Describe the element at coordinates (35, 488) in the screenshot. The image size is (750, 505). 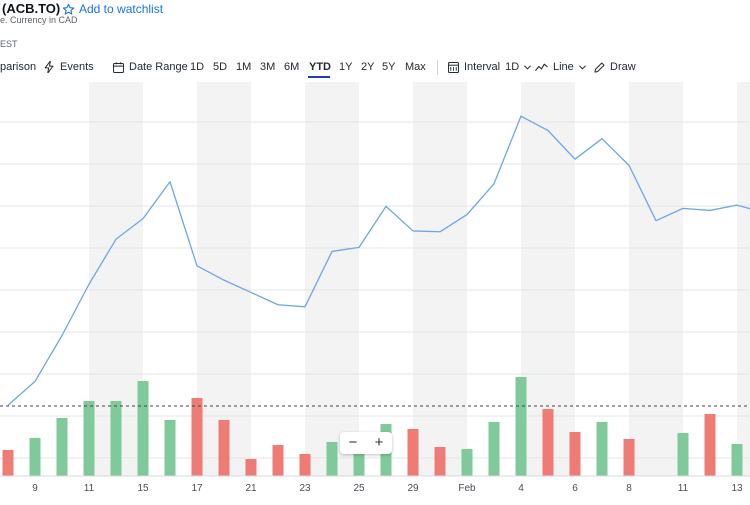
I see `x-tick-label: 9` at that location.